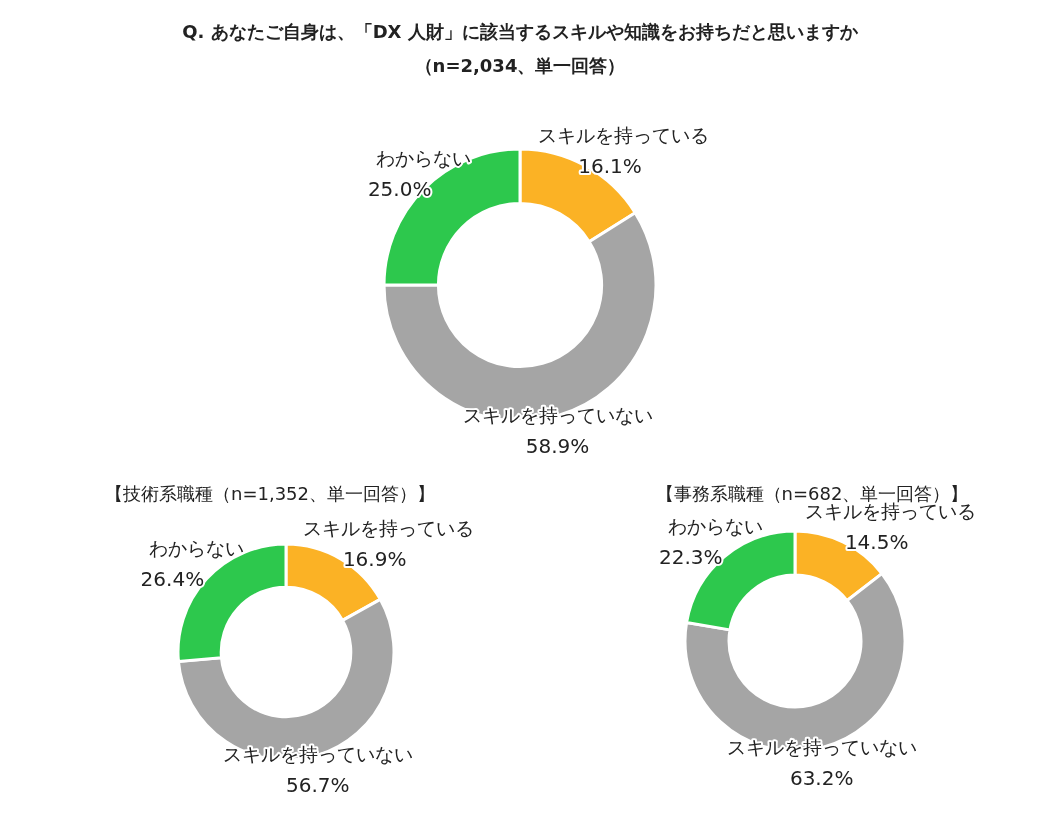  I want to click on chart-title: Q. あなたご自身は、「DX 人財」に該当するスキルや知識をお持ちだと思いますか, so click(520, 31).